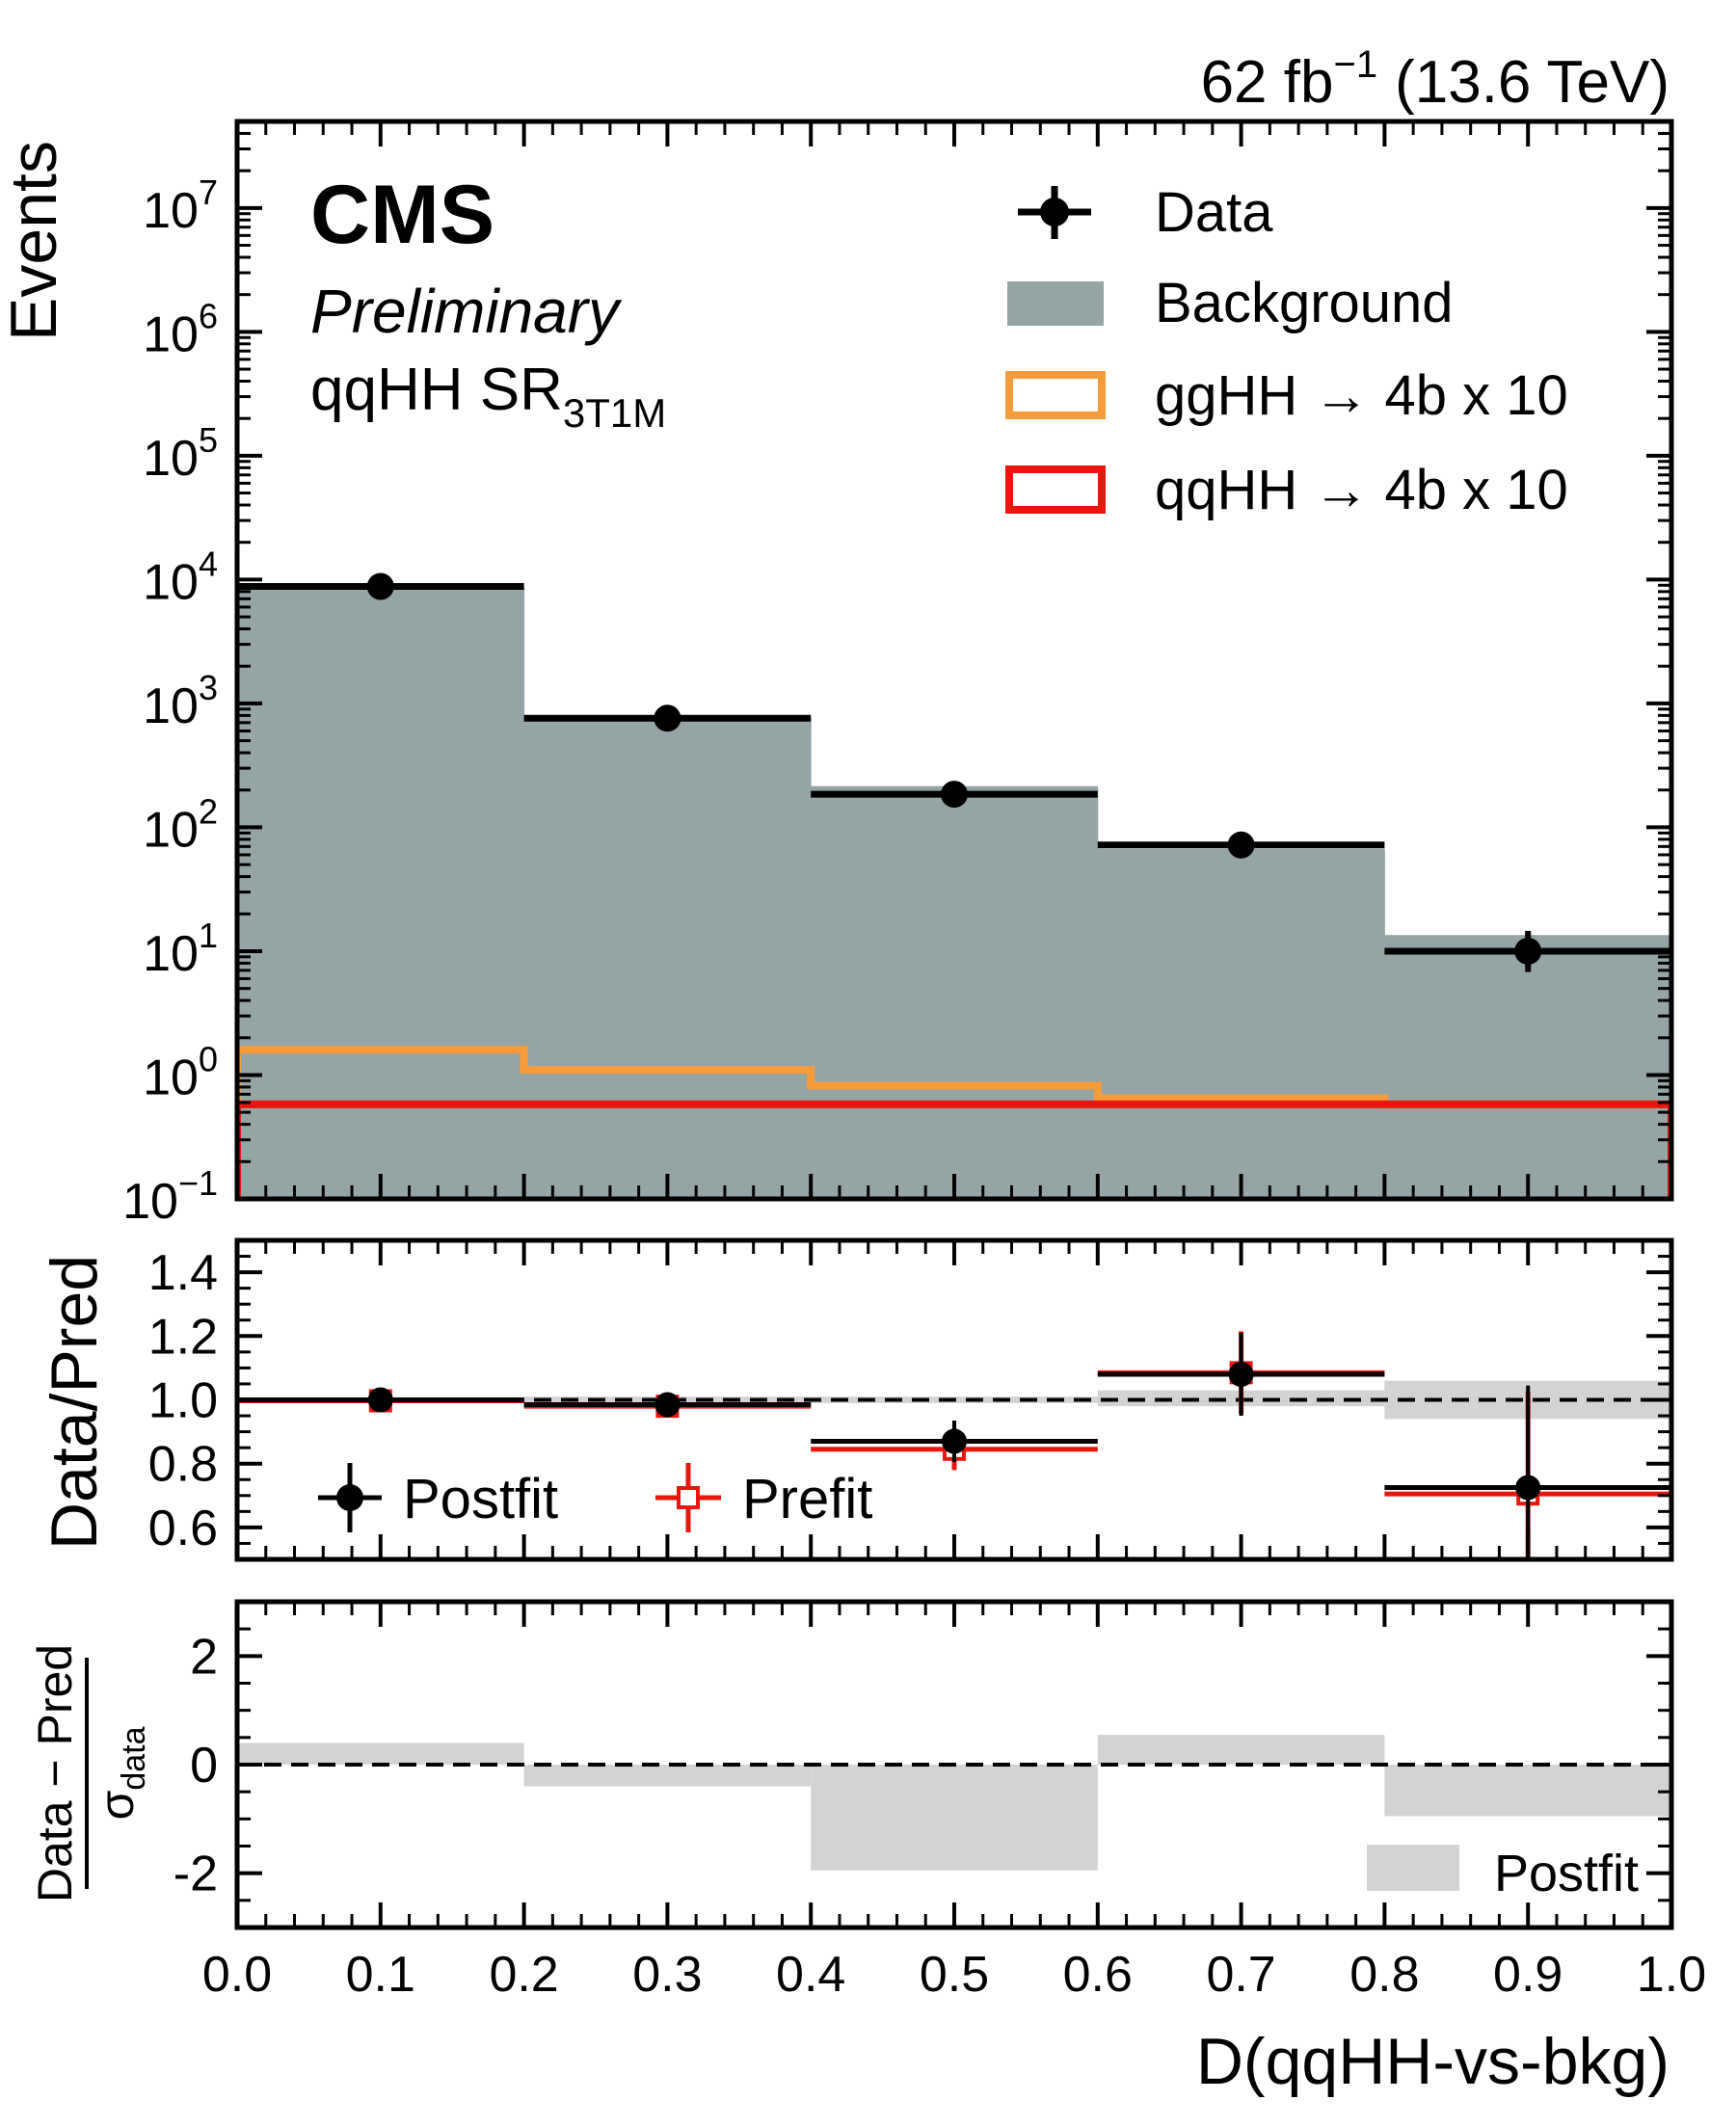 The height and width of the screenshot is (2127, 1736). What do you see at coordinates (209, 687) in the screenshot?
I see `y-tick-exponent: 3` at bounding box center [209, 687].